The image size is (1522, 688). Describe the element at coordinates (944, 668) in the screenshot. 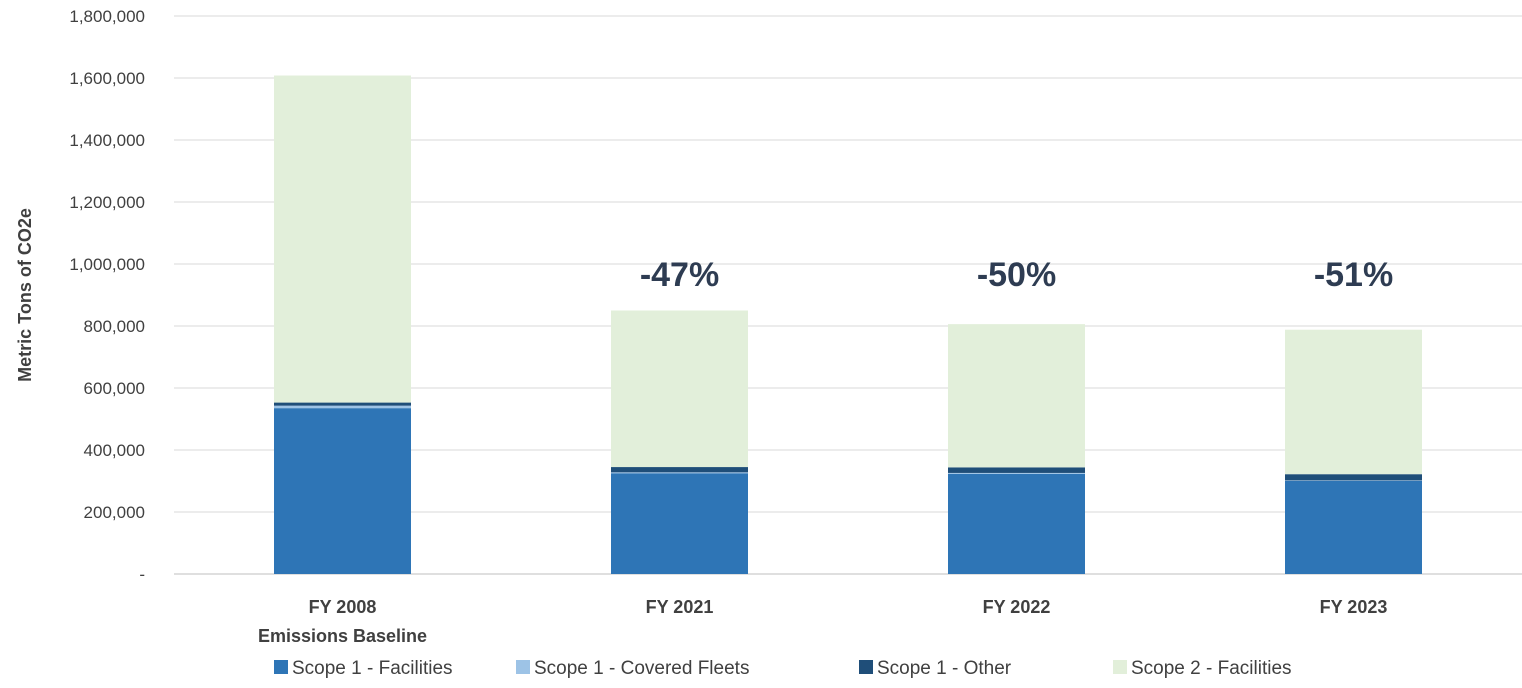

I see `legend-label: Scope 1 - Other` at that location.